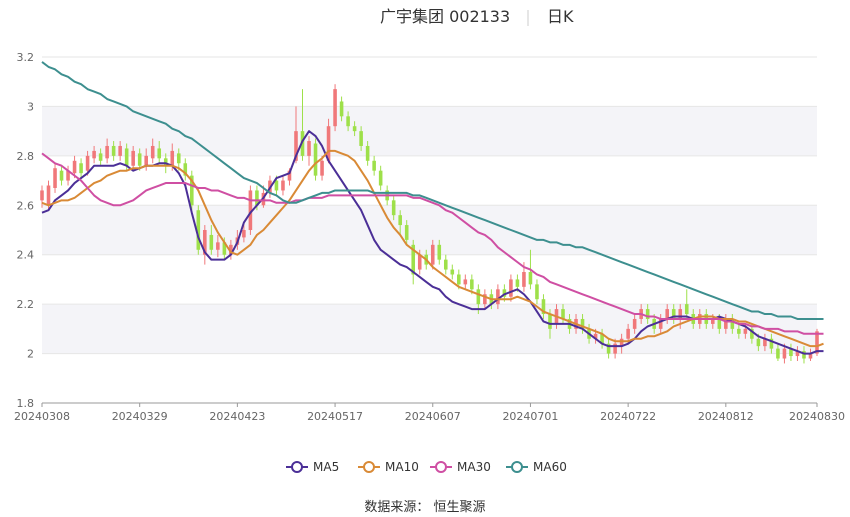 The image size is (850, 517). What do you see at coordinates (42, 416) in the screenshot?
I see `x-tick-label: 20240308` at bounding box center [42, 416].